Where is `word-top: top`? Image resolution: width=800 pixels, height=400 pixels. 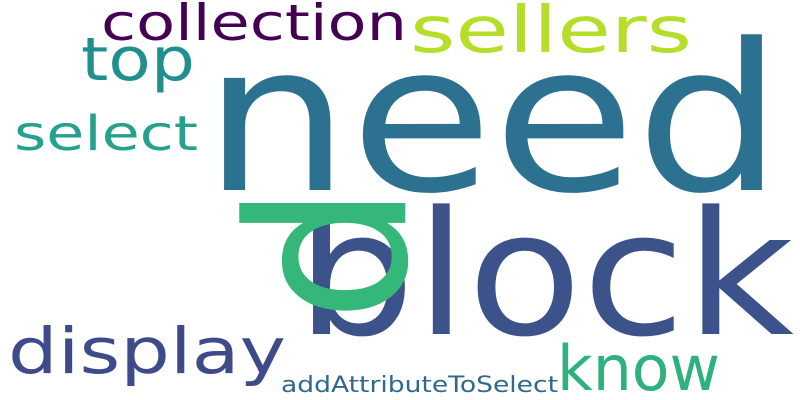 word-top: top is located at coordinates (138, 60).